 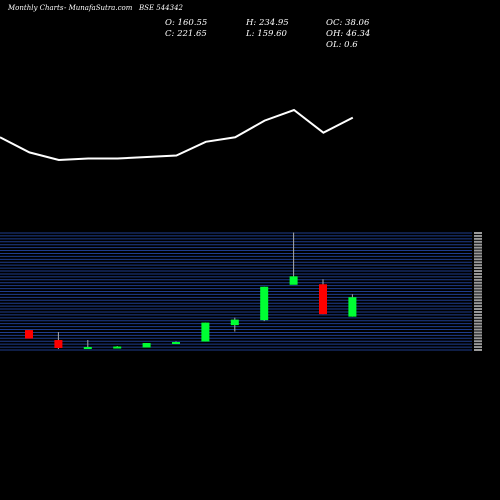 I want to click on open-close-value: OC: 38.06, so click(x=348, y=23).